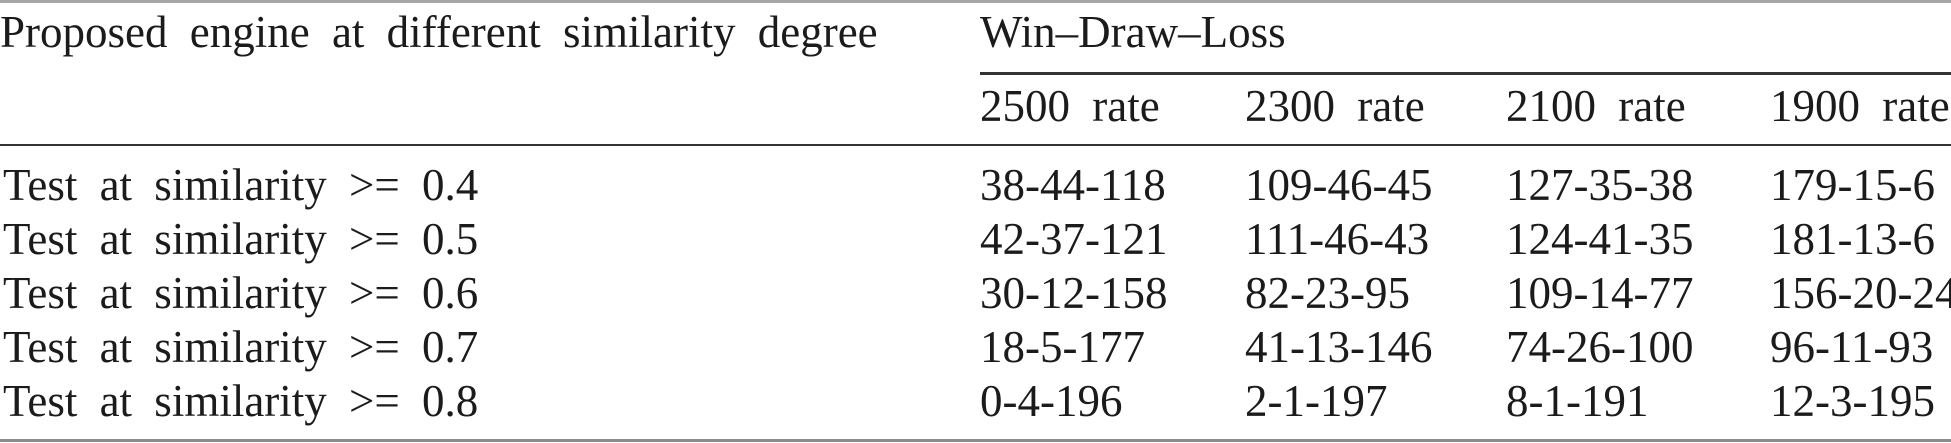 Image resolution: width=1951 pixels, height=443 pixels. I want to click on score-cell: 42-37-121, so click(1074, 239).